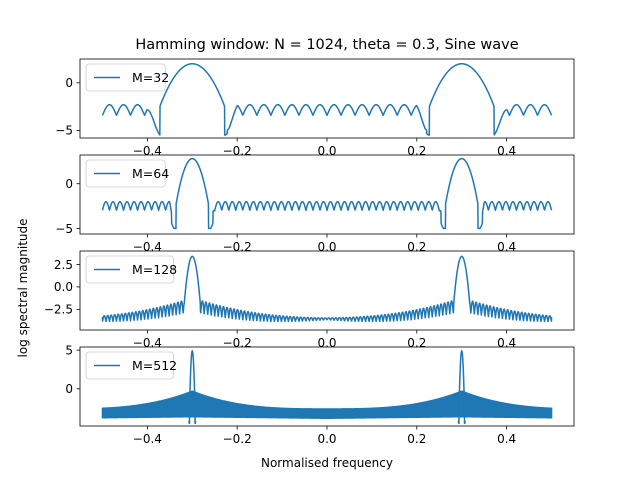 This screenshot has height=480, width=640. Describe the element at coordinates (154, 269) in the screenshot. I see `legend-label: M=128` at that location.